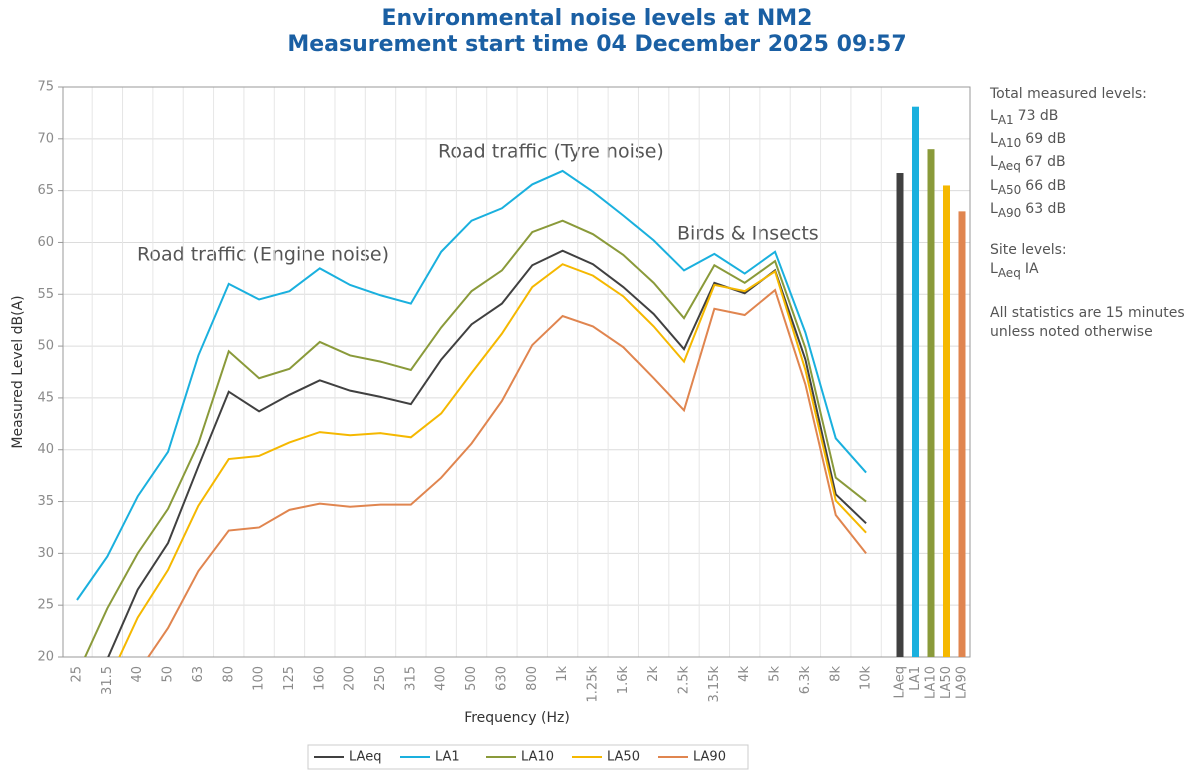 This screenshot has height=774, width=1195. I want to click on x-tick-label: 200, so click(350, 678).